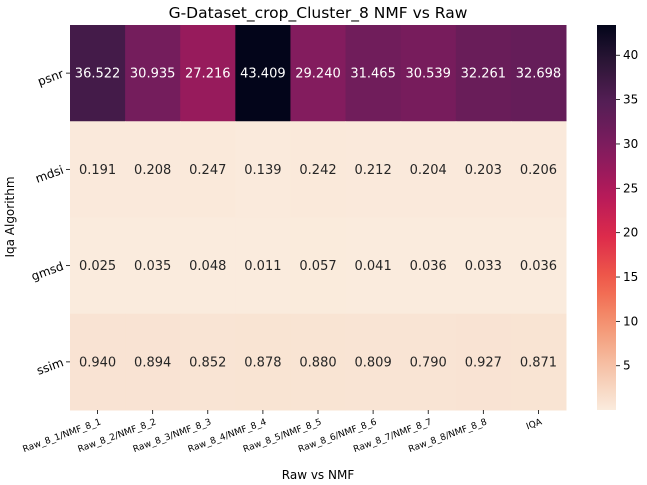  I want to click on cell-value-label: 0.048, so click(207, 266).